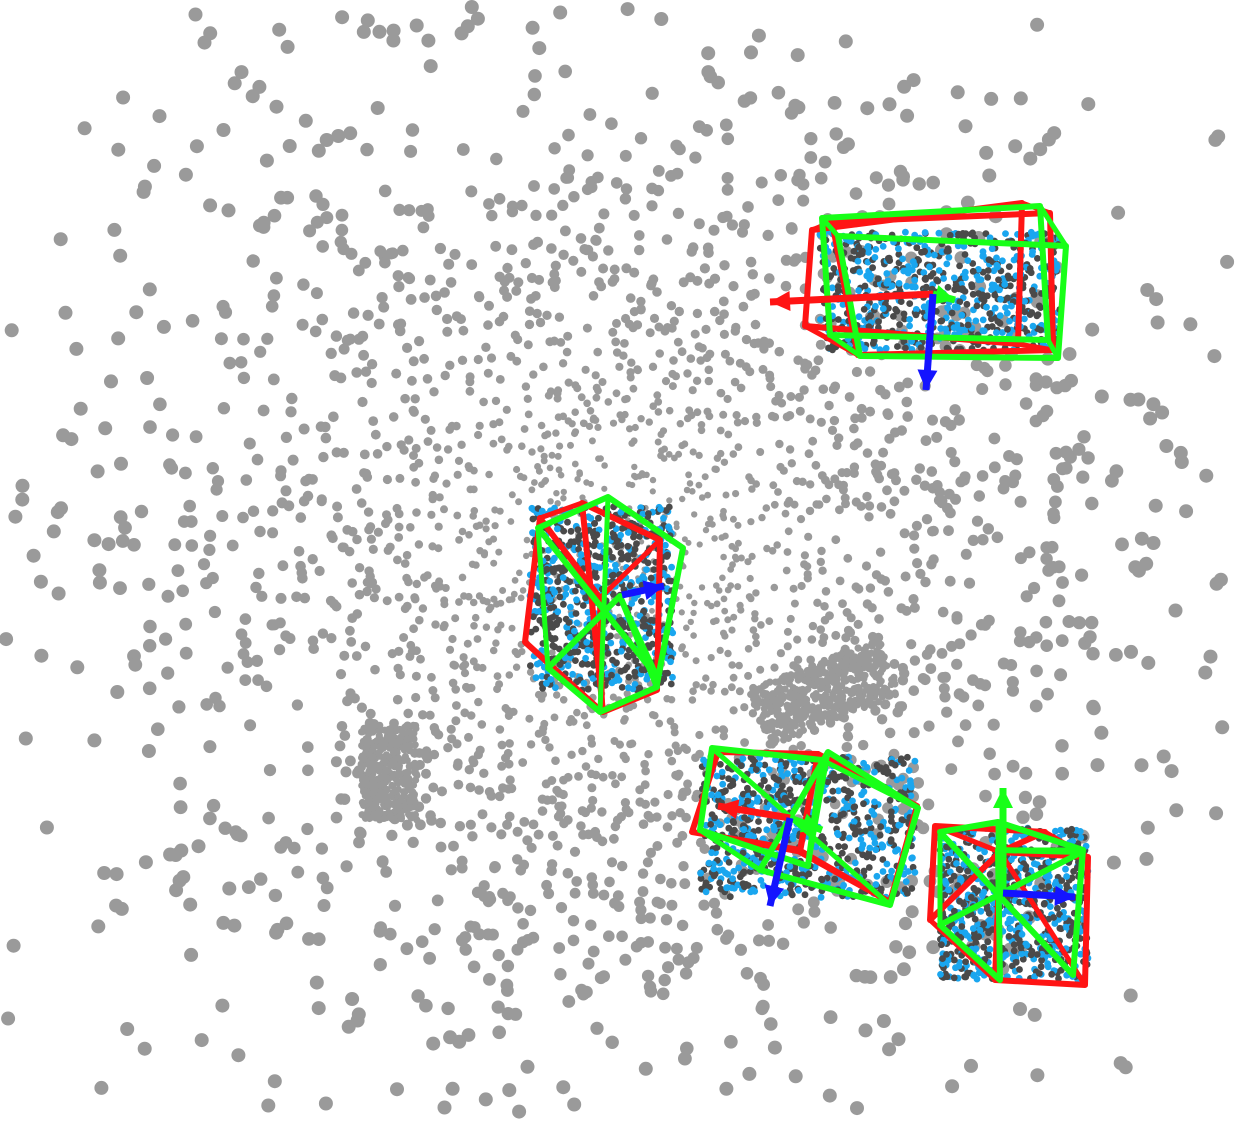 Image resolution: width=1237 pixels, height=1125 pixels. What do you see at coordinates (389, 772) in the screenshot?
I see `cluster-left` at bounding box center [389, 772].